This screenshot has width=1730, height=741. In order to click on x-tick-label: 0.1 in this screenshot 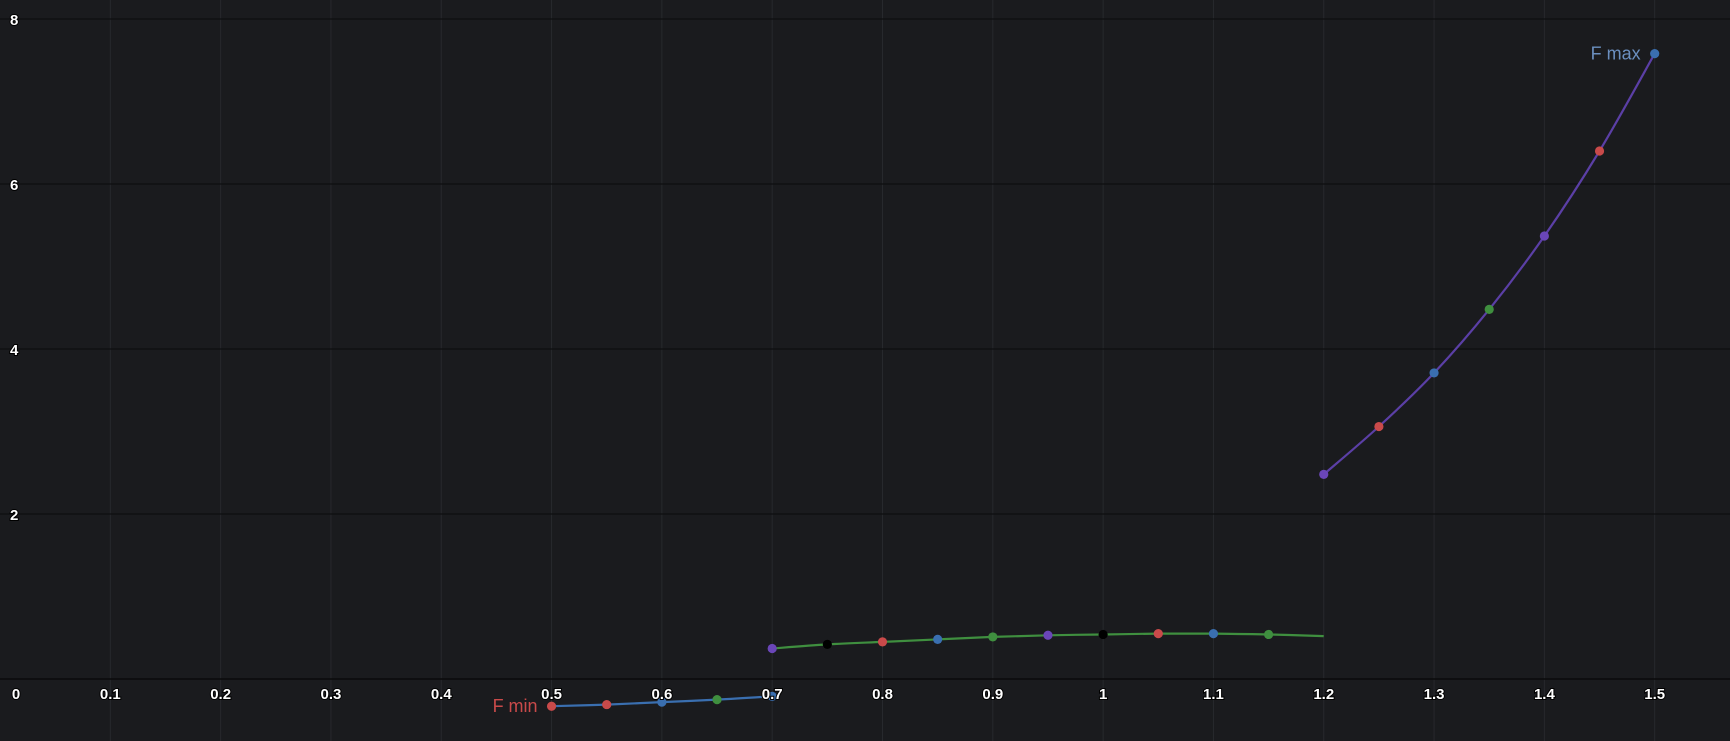, I will do `click(110, 694)`.